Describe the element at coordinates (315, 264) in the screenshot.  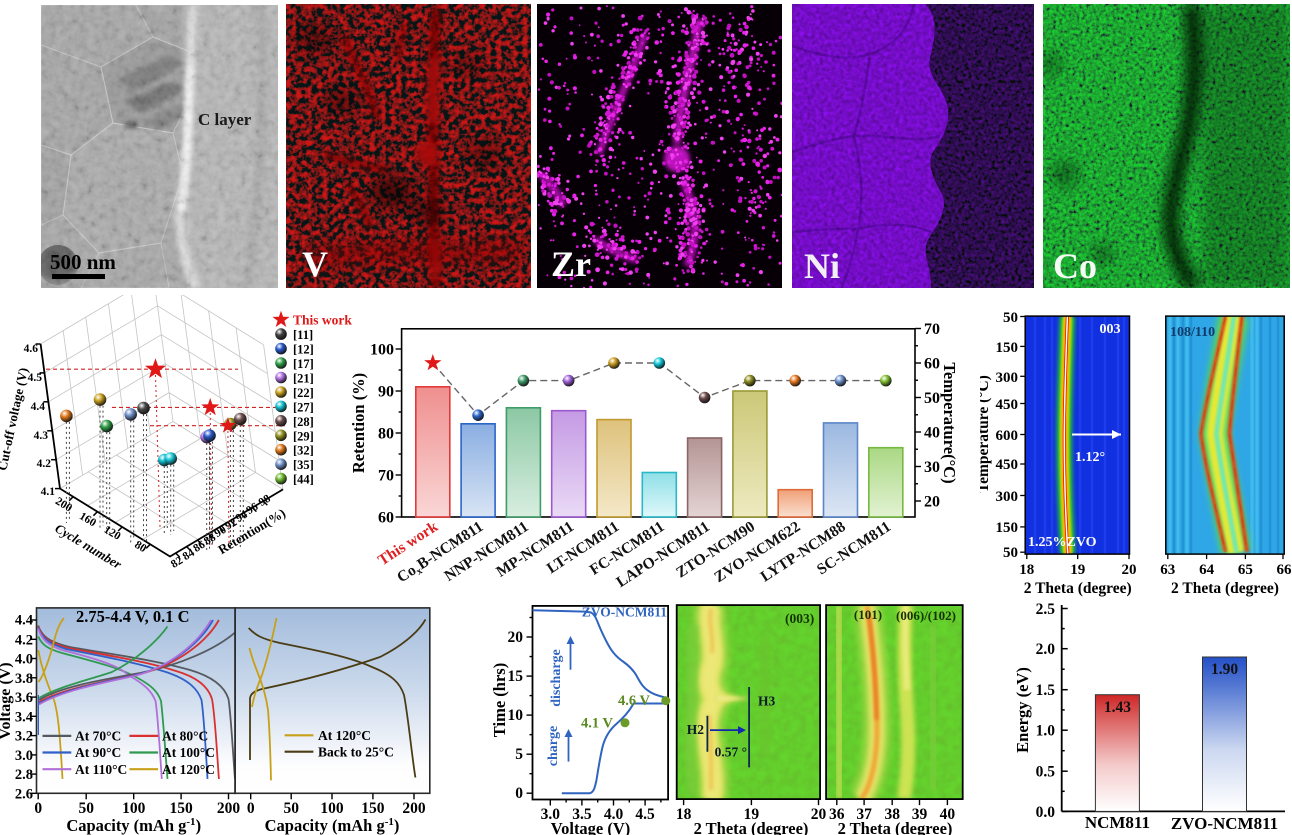
I see `svg-text: V` at that location.